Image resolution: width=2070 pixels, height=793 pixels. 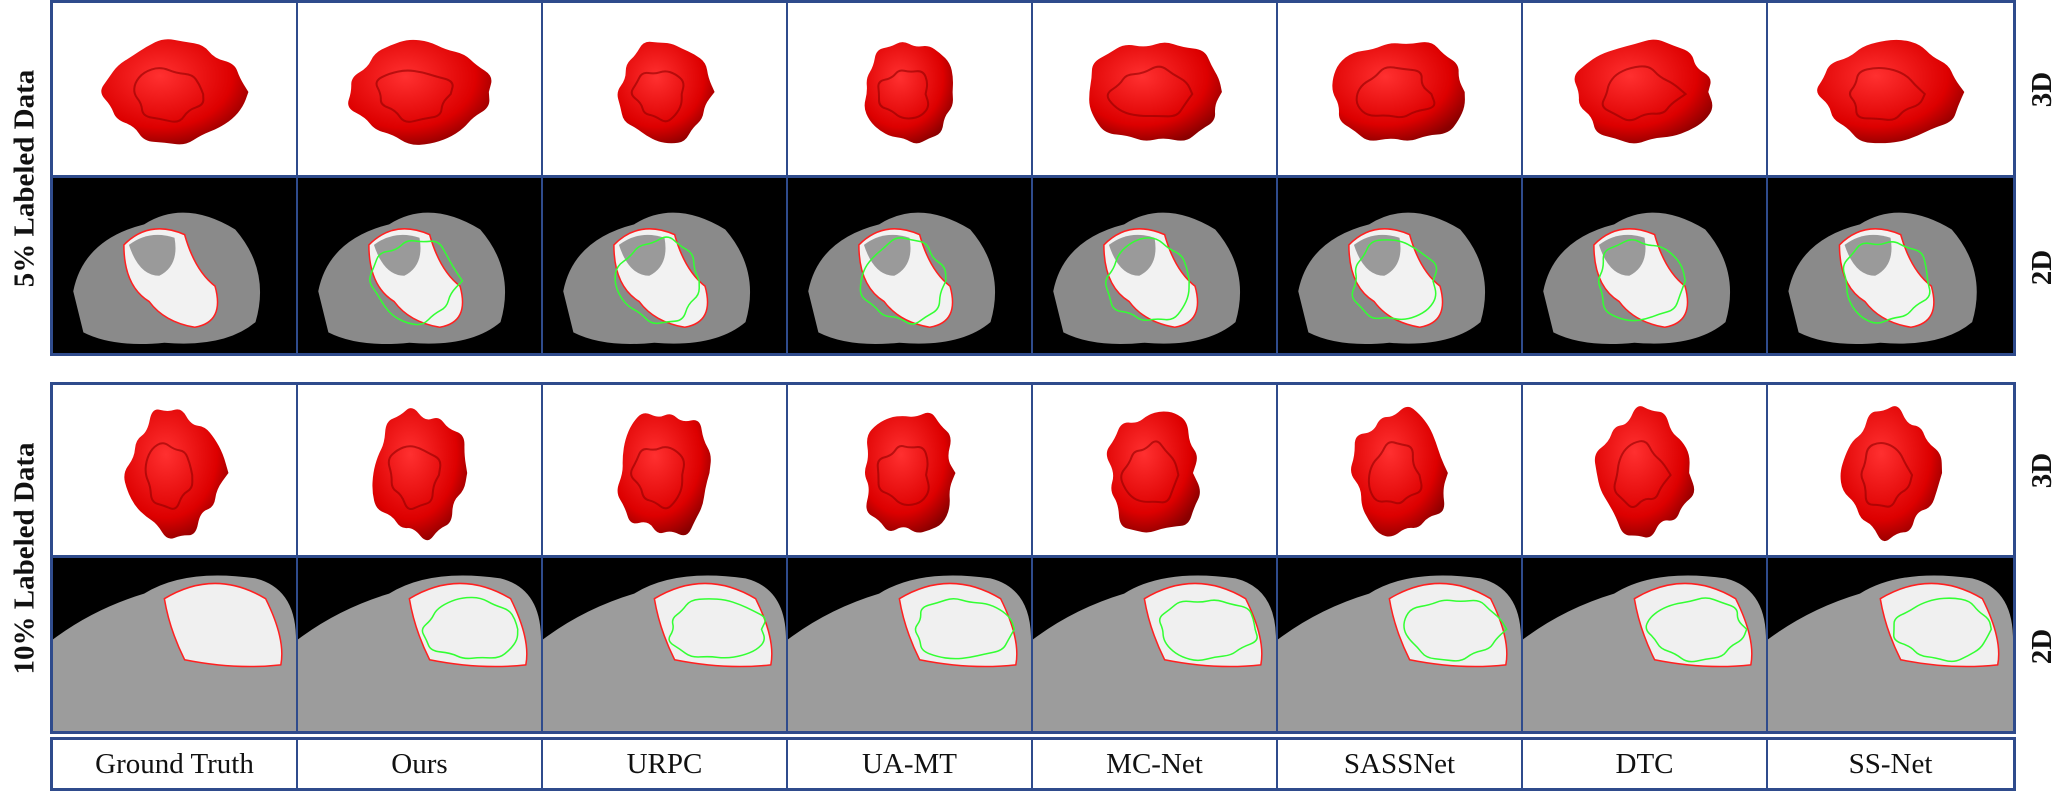 I want to click on row-label-3d-bottom: 3D, so click(x=2042, y=470).